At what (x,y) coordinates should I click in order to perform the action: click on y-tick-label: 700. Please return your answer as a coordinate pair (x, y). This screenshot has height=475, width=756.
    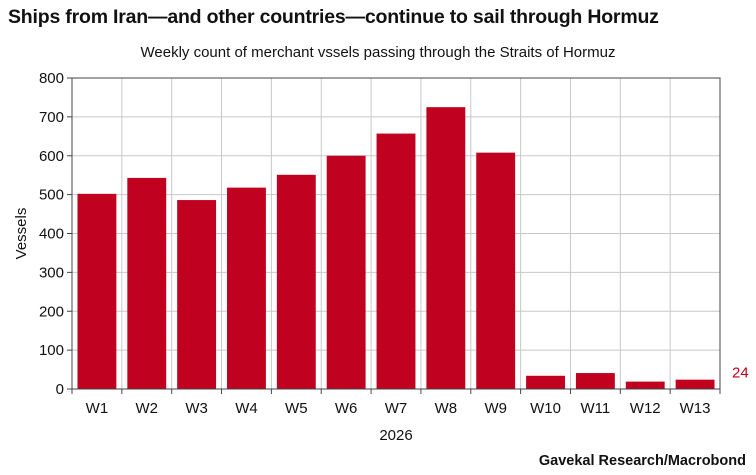
    Looking at the image, I should click on (51, 117).